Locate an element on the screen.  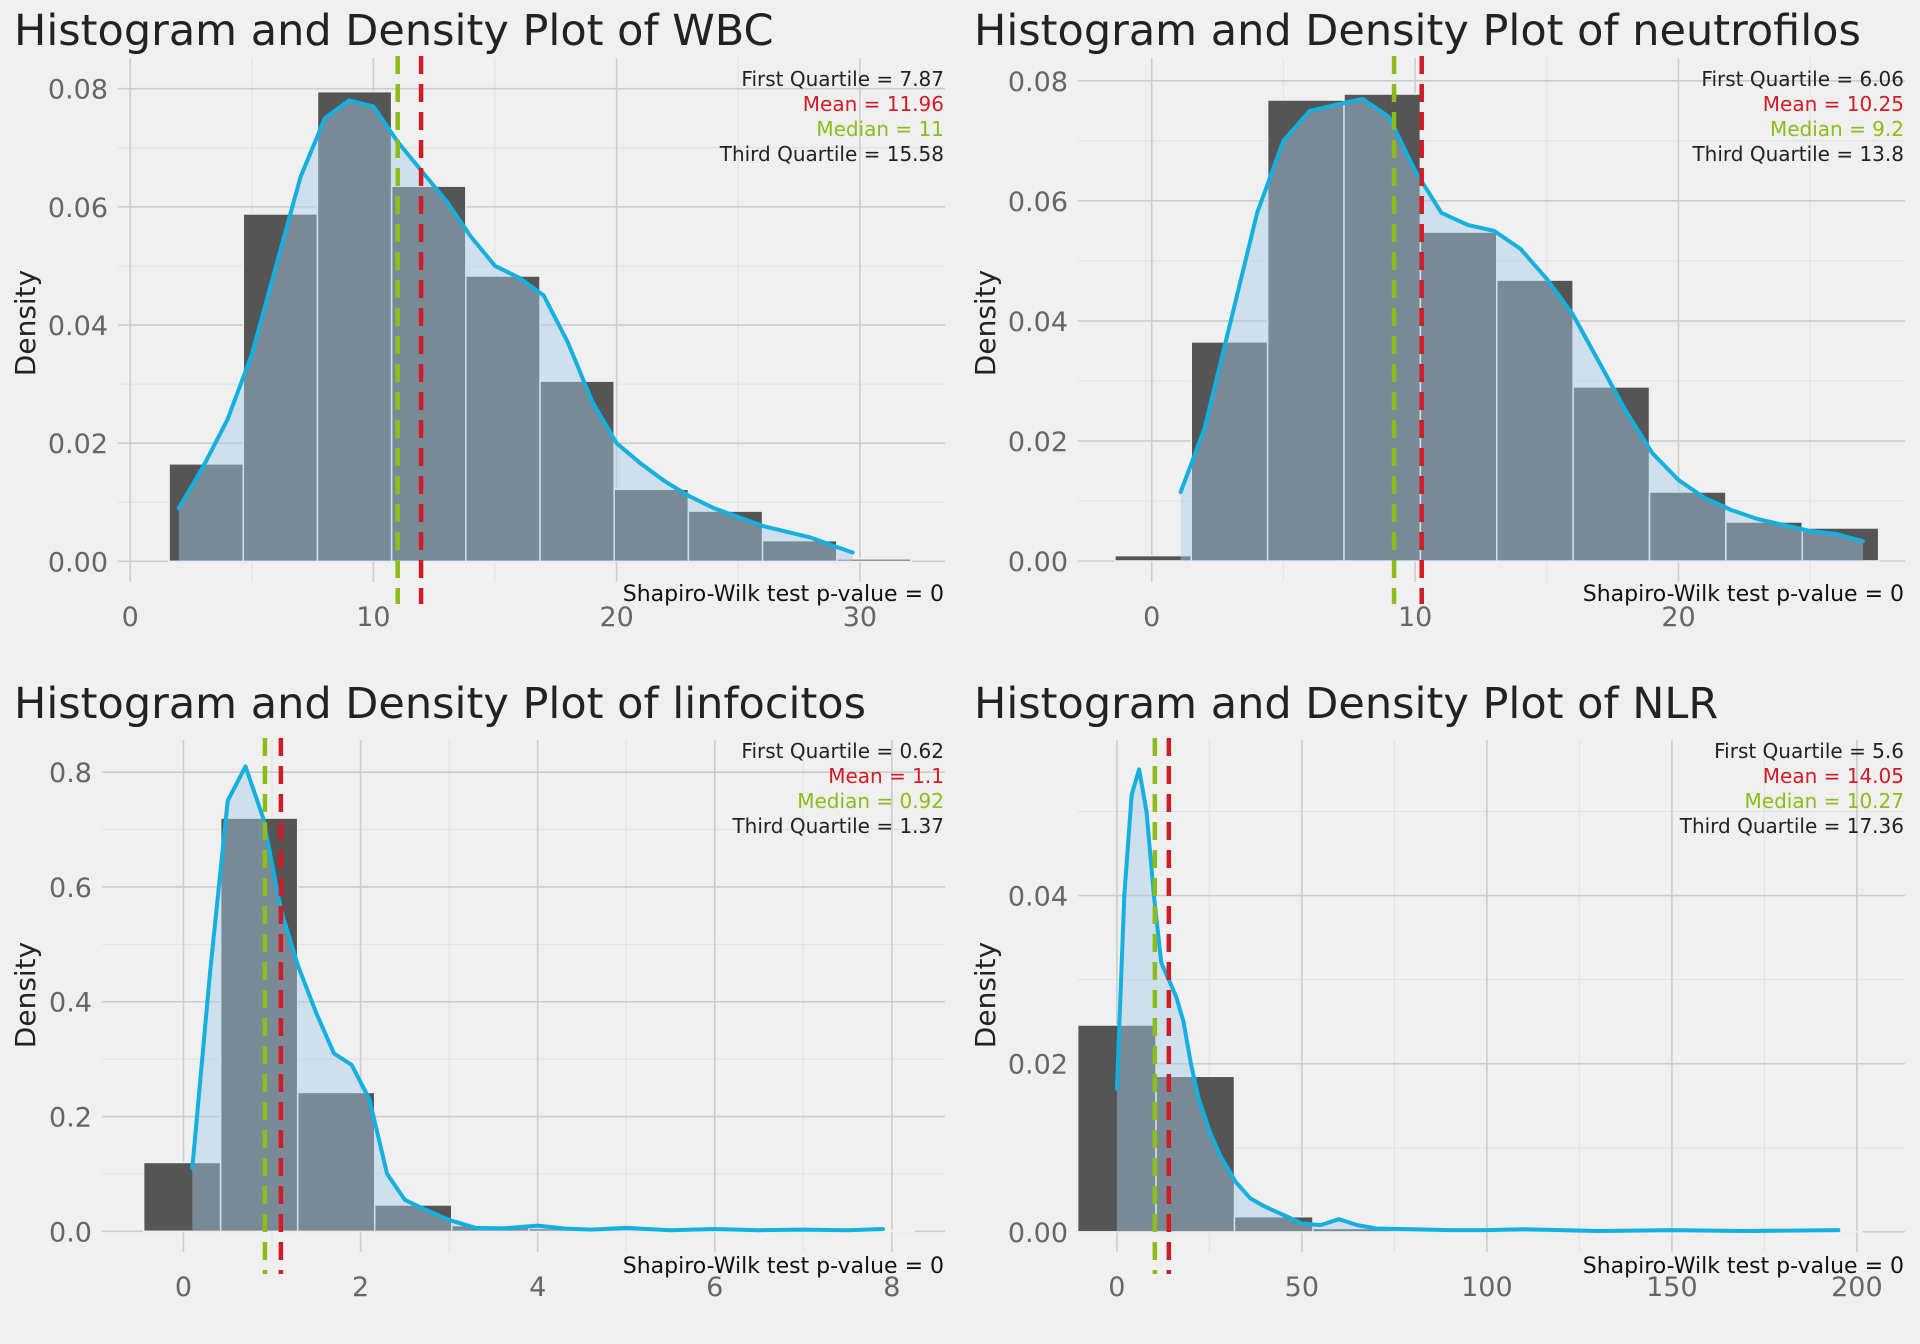
x-tick-label: 100 is located at coordinates (1487, 1287).